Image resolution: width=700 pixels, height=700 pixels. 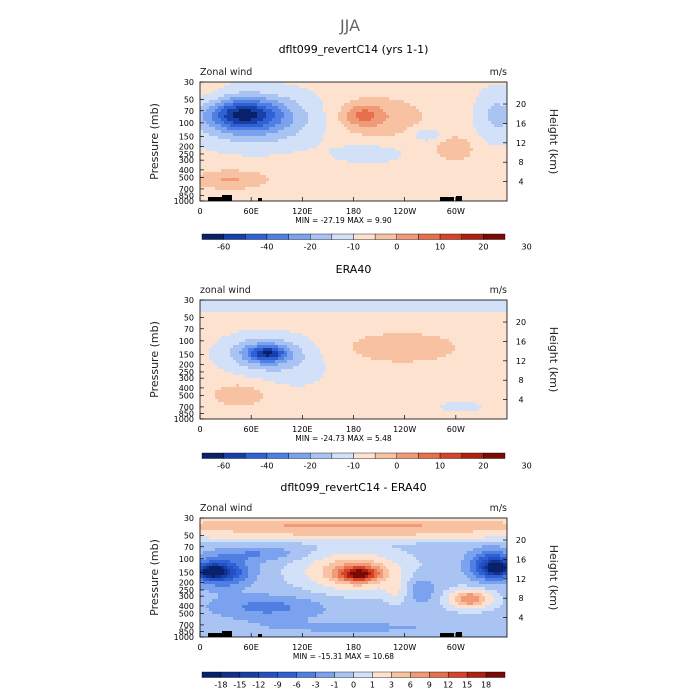 What do you see at coordinates (391, 685) in the screenshot?
I see `colorbar-tick-label: 3` at bounding box center [391, 685].